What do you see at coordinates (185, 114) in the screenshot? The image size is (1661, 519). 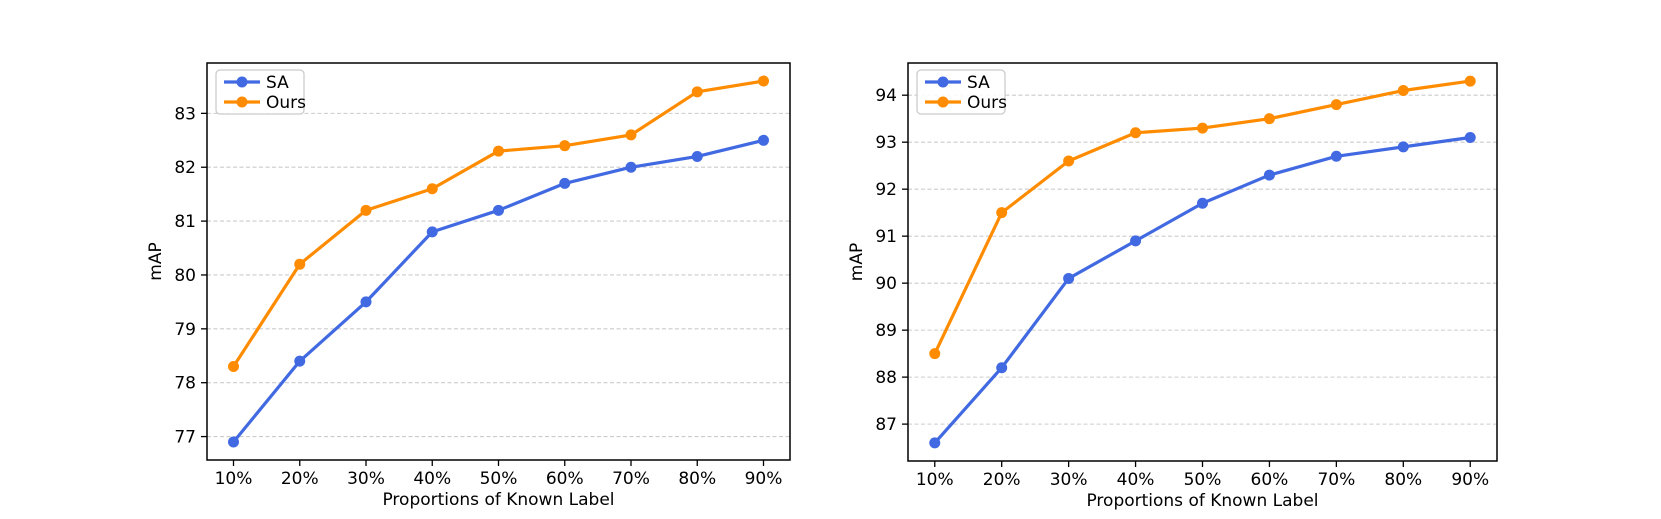 I see `y-tick-label: 83` at bounding box center [185, 114].